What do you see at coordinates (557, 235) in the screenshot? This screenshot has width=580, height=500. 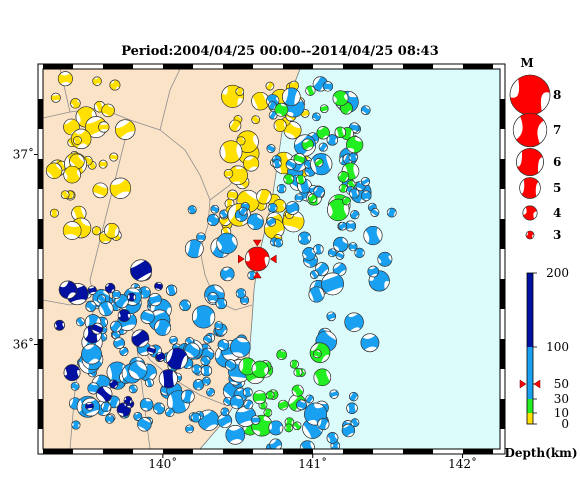 I see `magnitude-legend-label: 3` at bounding box center [557, 235].